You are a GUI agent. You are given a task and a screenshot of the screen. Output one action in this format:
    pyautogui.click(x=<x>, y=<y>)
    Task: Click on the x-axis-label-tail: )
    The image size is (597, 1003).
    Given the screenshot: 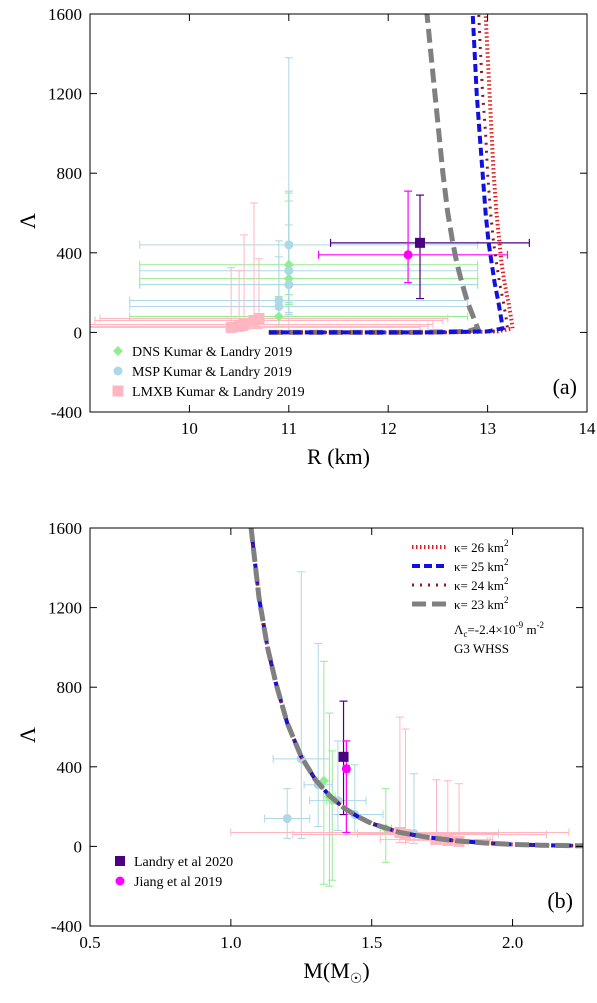 What is the action you would take?
    pyautogui.click(x=365, y=970)
    